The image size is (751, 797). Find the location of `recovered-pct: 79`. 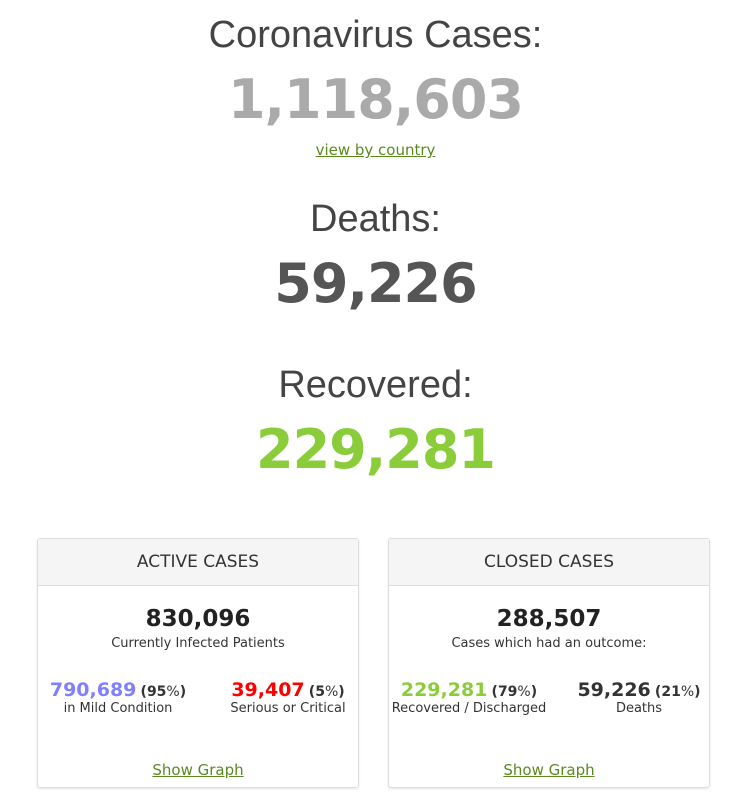

recovered-pct: 79 is located at coordinates (507, 692).